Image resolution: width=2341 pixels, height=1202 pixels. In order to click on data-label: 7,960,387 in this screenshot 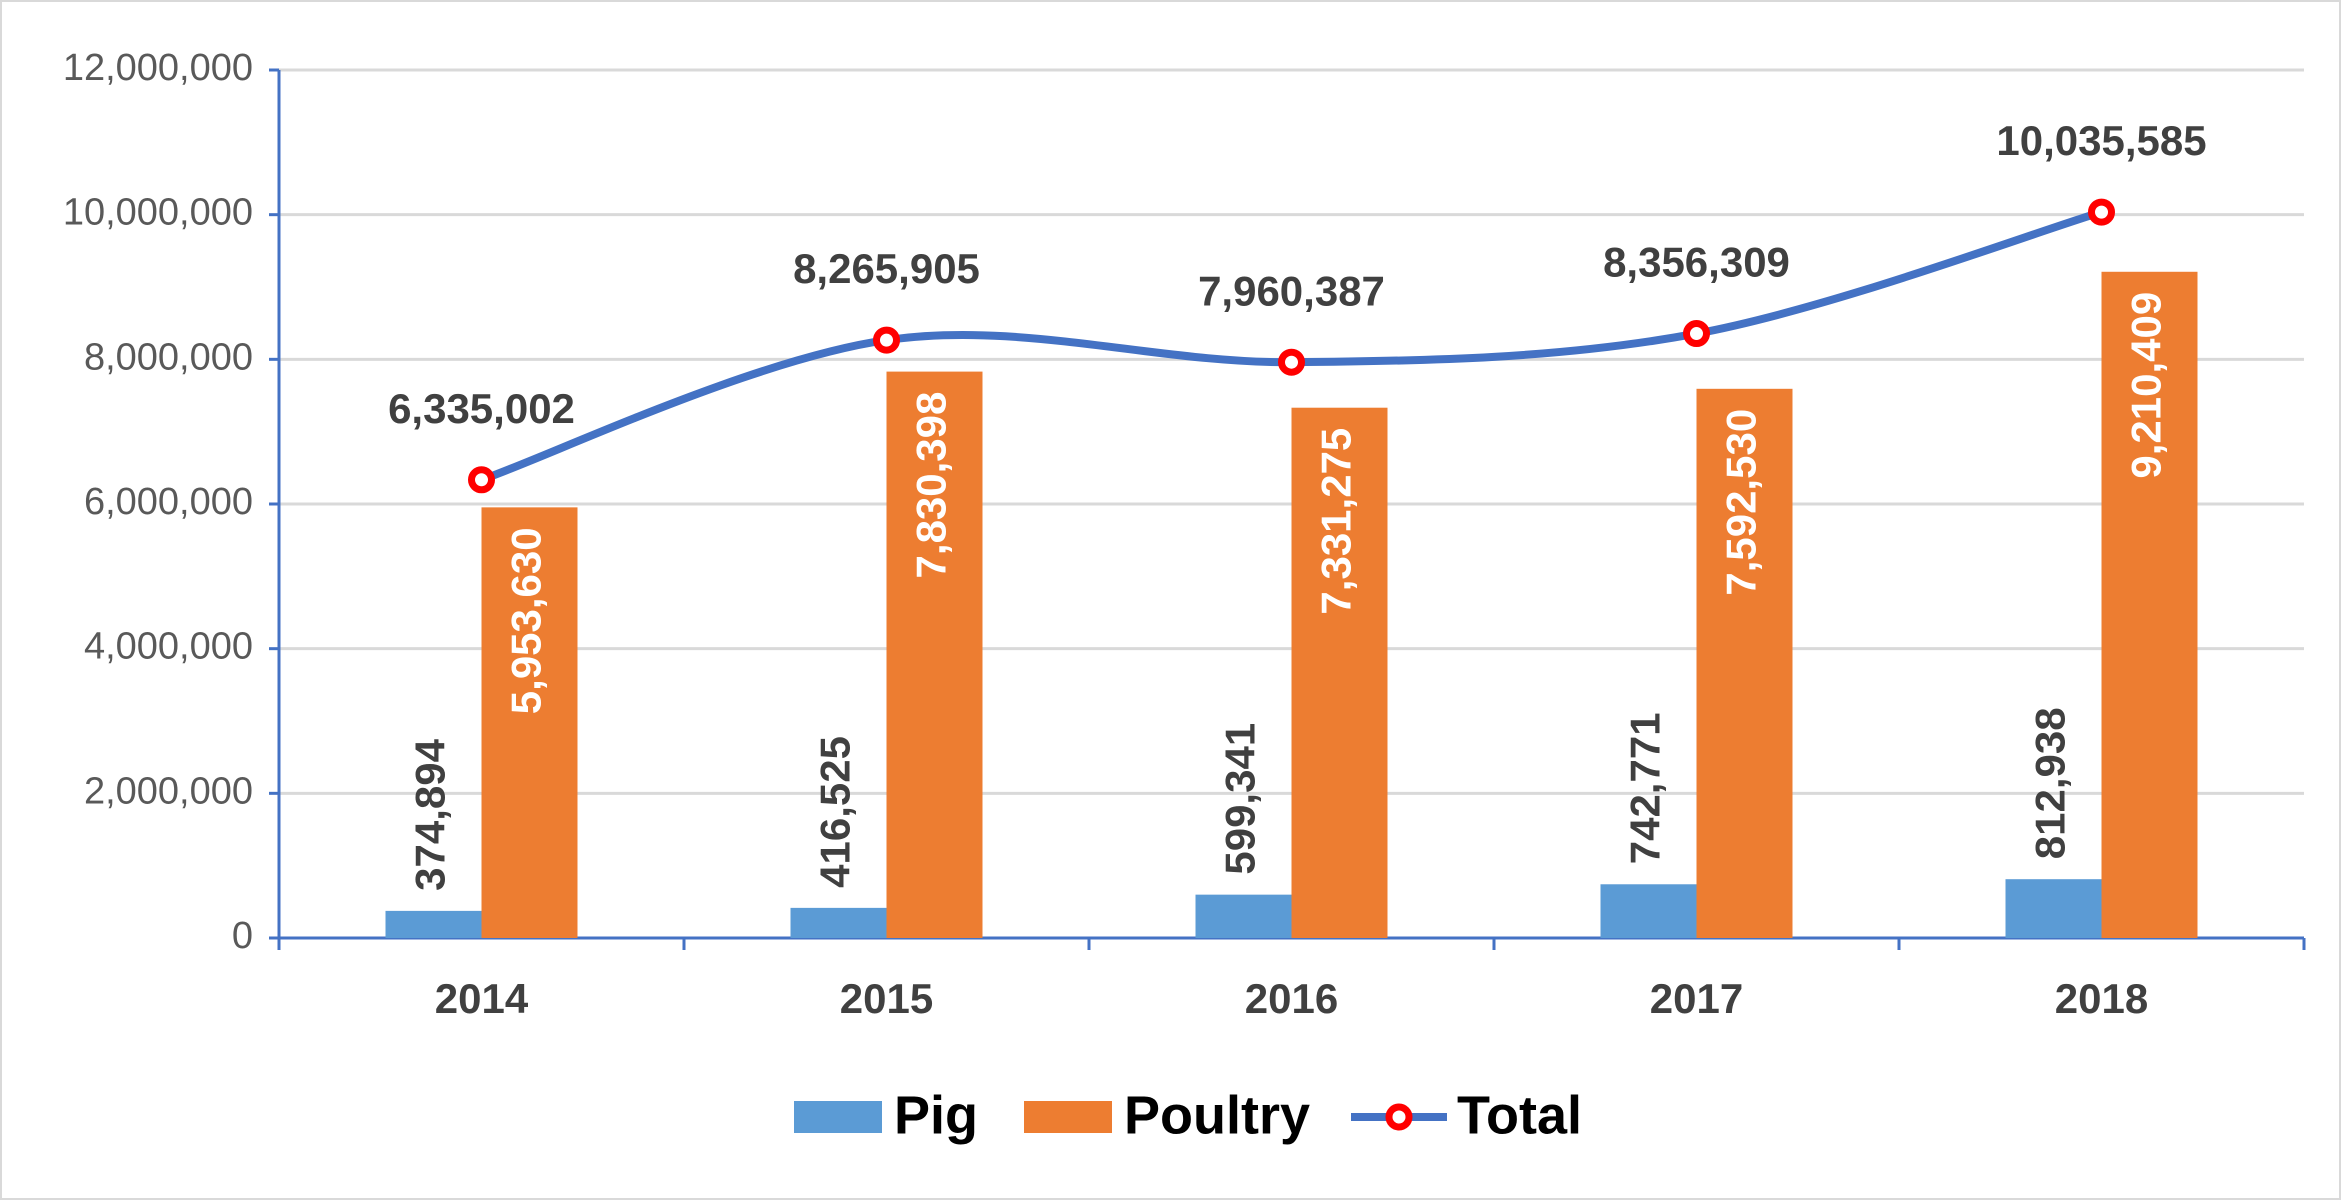, I will do `click(1291, 290)`.